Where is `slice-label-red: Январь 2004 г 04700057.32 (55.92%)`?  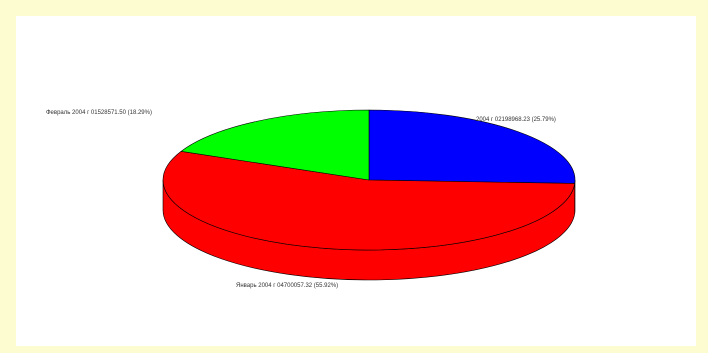
slice-label-red: Январь 2004 г 04700057.32 (55.92%) is located at coordinates (287, 286).